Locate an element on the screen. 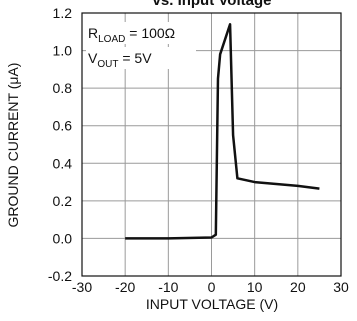  x-tick-label: 20 is located at coordinates (298, 287).